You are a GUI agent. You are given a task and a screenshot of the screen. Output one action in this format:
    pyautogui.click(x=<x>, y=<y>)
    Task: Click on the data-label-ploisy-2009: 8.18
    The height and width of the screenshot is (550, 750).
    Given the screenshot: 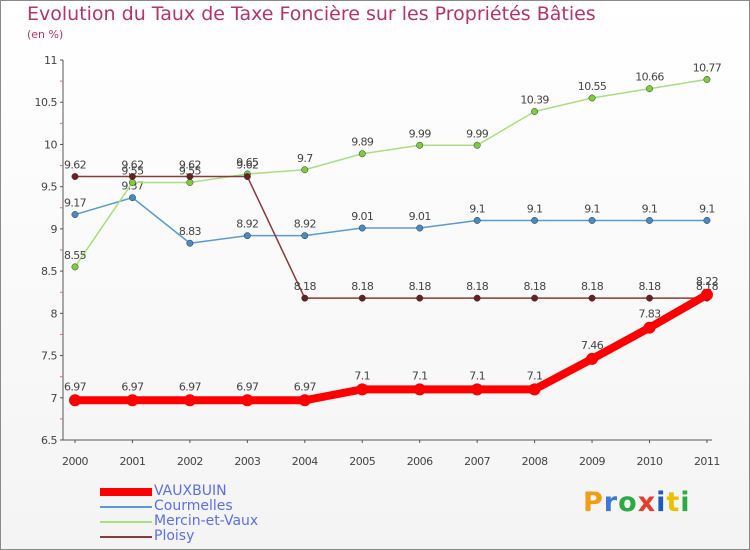 What is the action you would take?
    pyautogui.click(x=592, y=286)
    